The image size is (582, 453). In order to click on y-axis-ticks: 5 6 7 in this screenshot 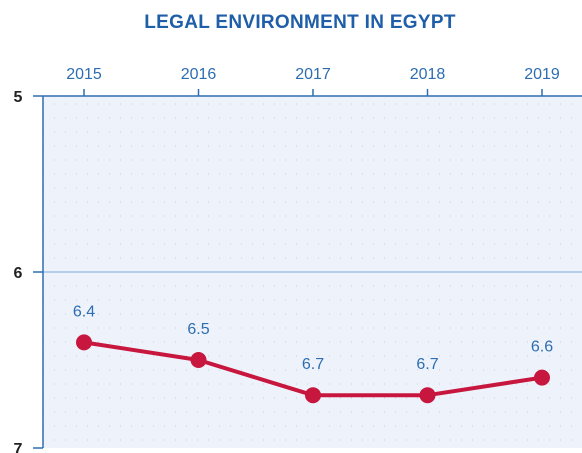, I will do `click(28, 271)`.